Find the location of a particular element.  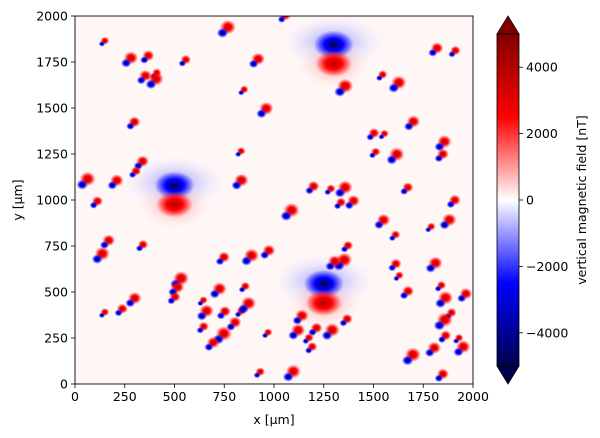

x-tick-label: 1000 is located at coordinates (274, 396).